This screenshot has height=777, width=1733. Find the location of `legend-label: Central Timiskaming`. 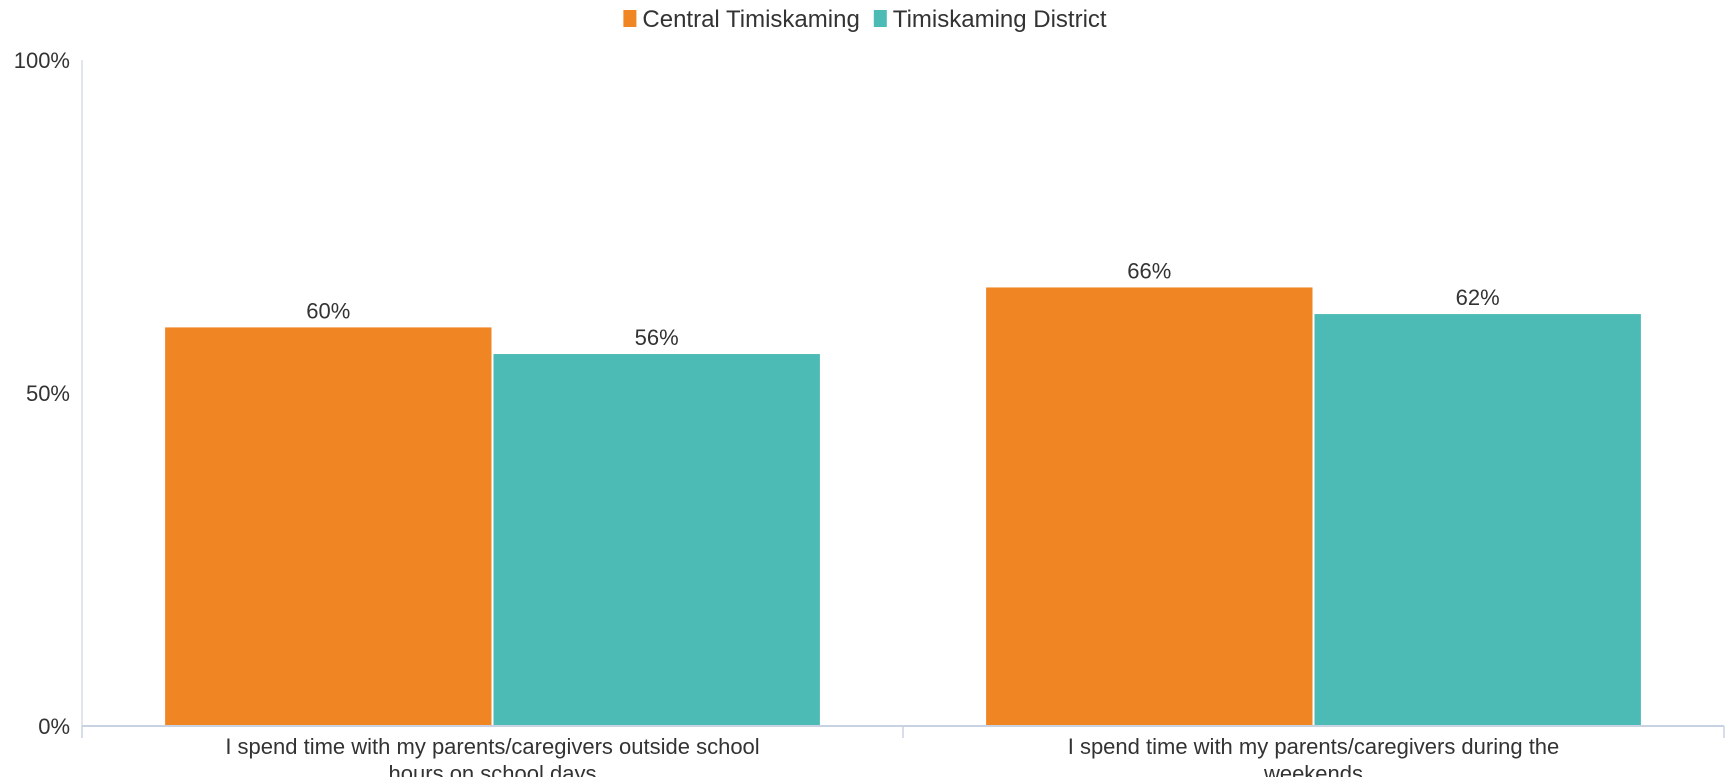

legend-label: Central Timiskaming is located at coordinates (750, 19).